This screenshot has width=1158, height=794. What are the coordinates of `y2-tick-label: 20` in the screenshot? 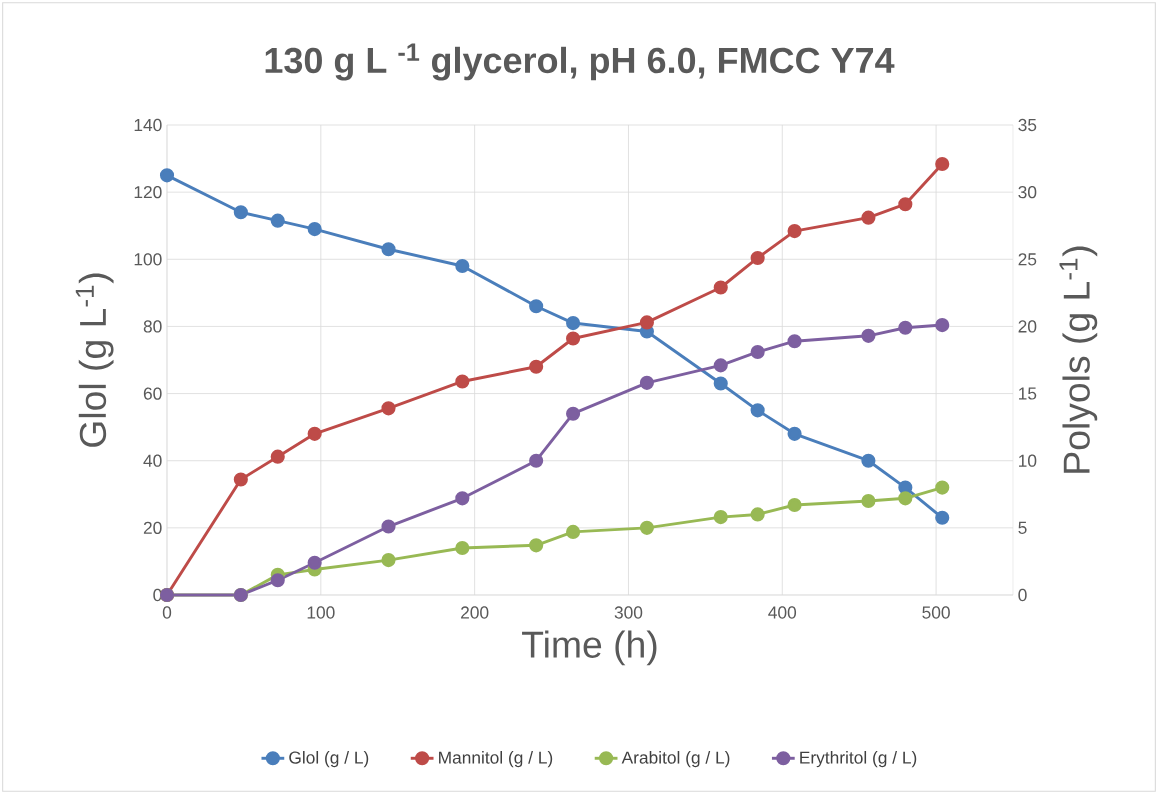 It's located at (1027, 326).